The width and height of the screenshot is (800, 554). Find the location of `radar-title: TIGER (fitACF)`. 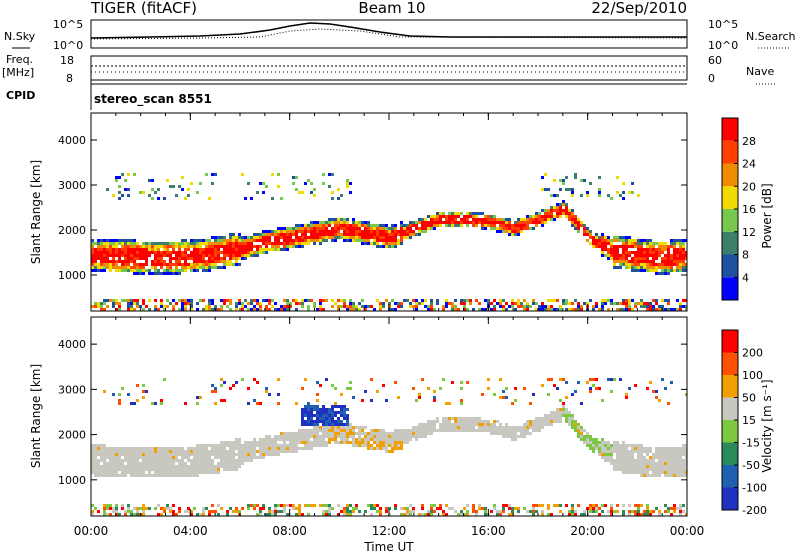

radar-title: TIGER (fitACF) is located at coordinates (143, 8).